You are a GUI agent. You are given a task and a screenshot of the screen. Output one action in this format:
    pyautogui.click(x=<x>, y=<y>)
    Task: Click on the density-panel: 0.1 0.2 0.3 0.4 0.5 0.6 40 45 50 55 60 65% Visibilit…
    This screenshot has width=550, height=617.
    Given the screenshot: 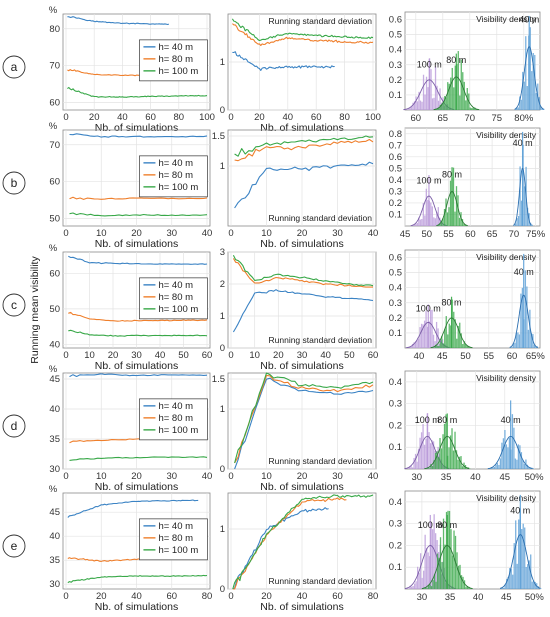 What is the action you would take?
    pyautogui.click(x=467, y=305)
    